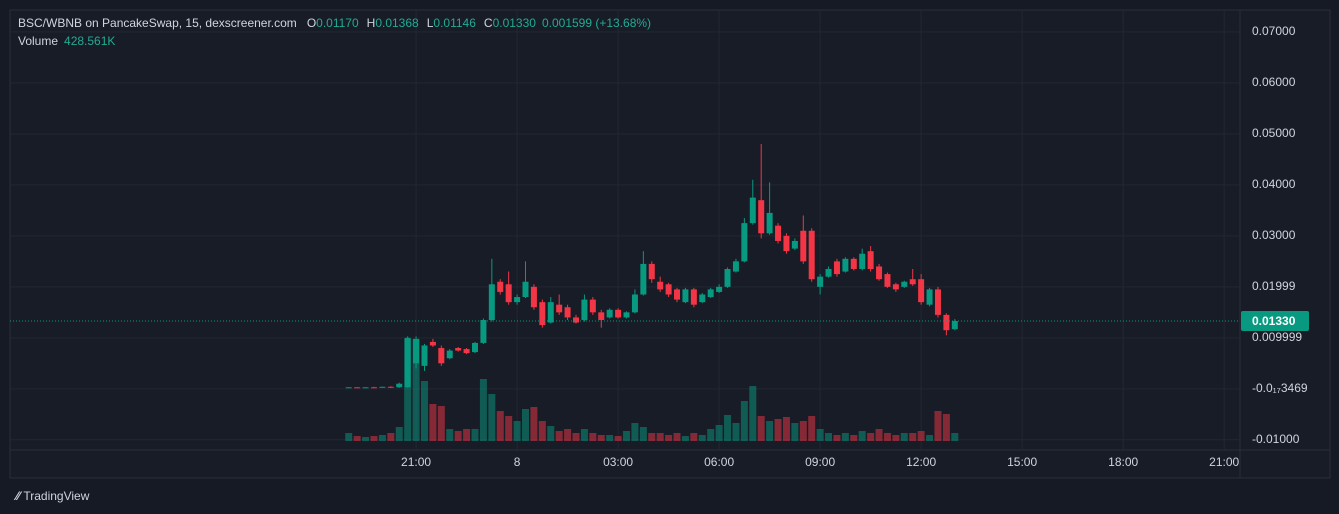  I want to click on x-tick-label: 03:00, so click(618, 462).